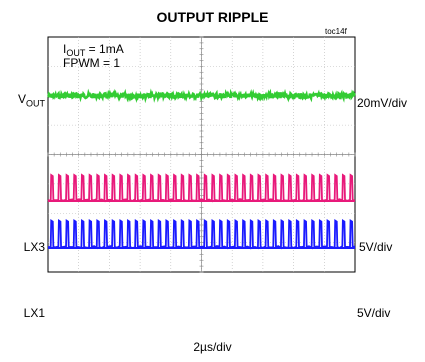 This screenshot has width=425, height=362. I want to click on vout-scale: 20mV/div, so click(382, 103).